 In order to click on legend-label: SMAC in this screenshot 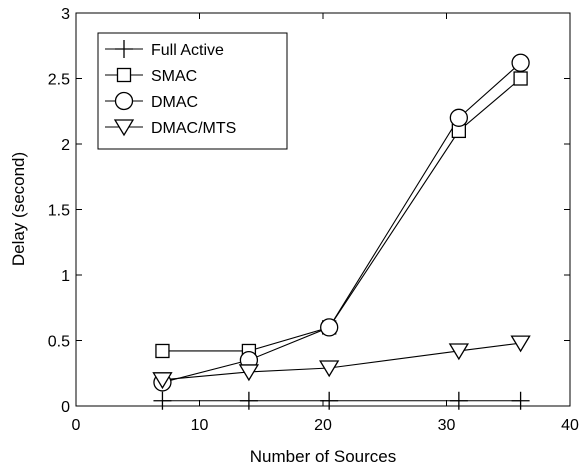, I will do `click(174, 76)`.